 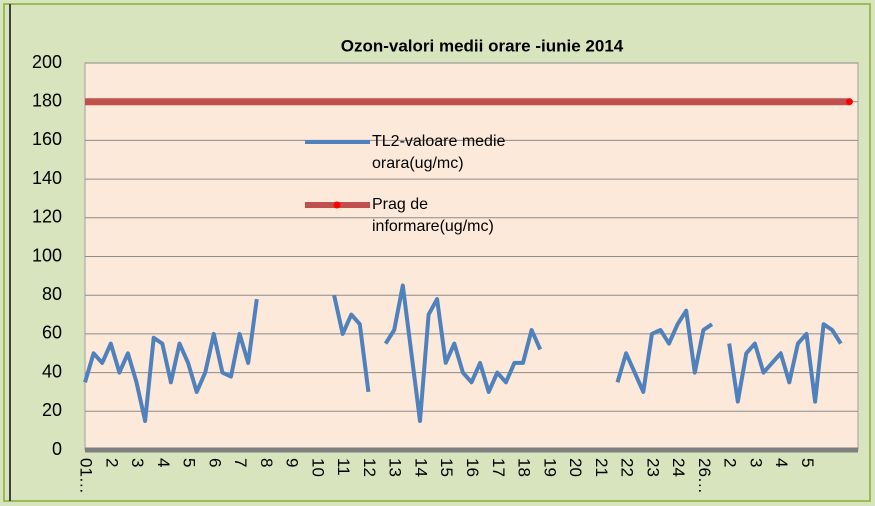 I want to click on x-tick-label: 6, so click(x=214, y=462).